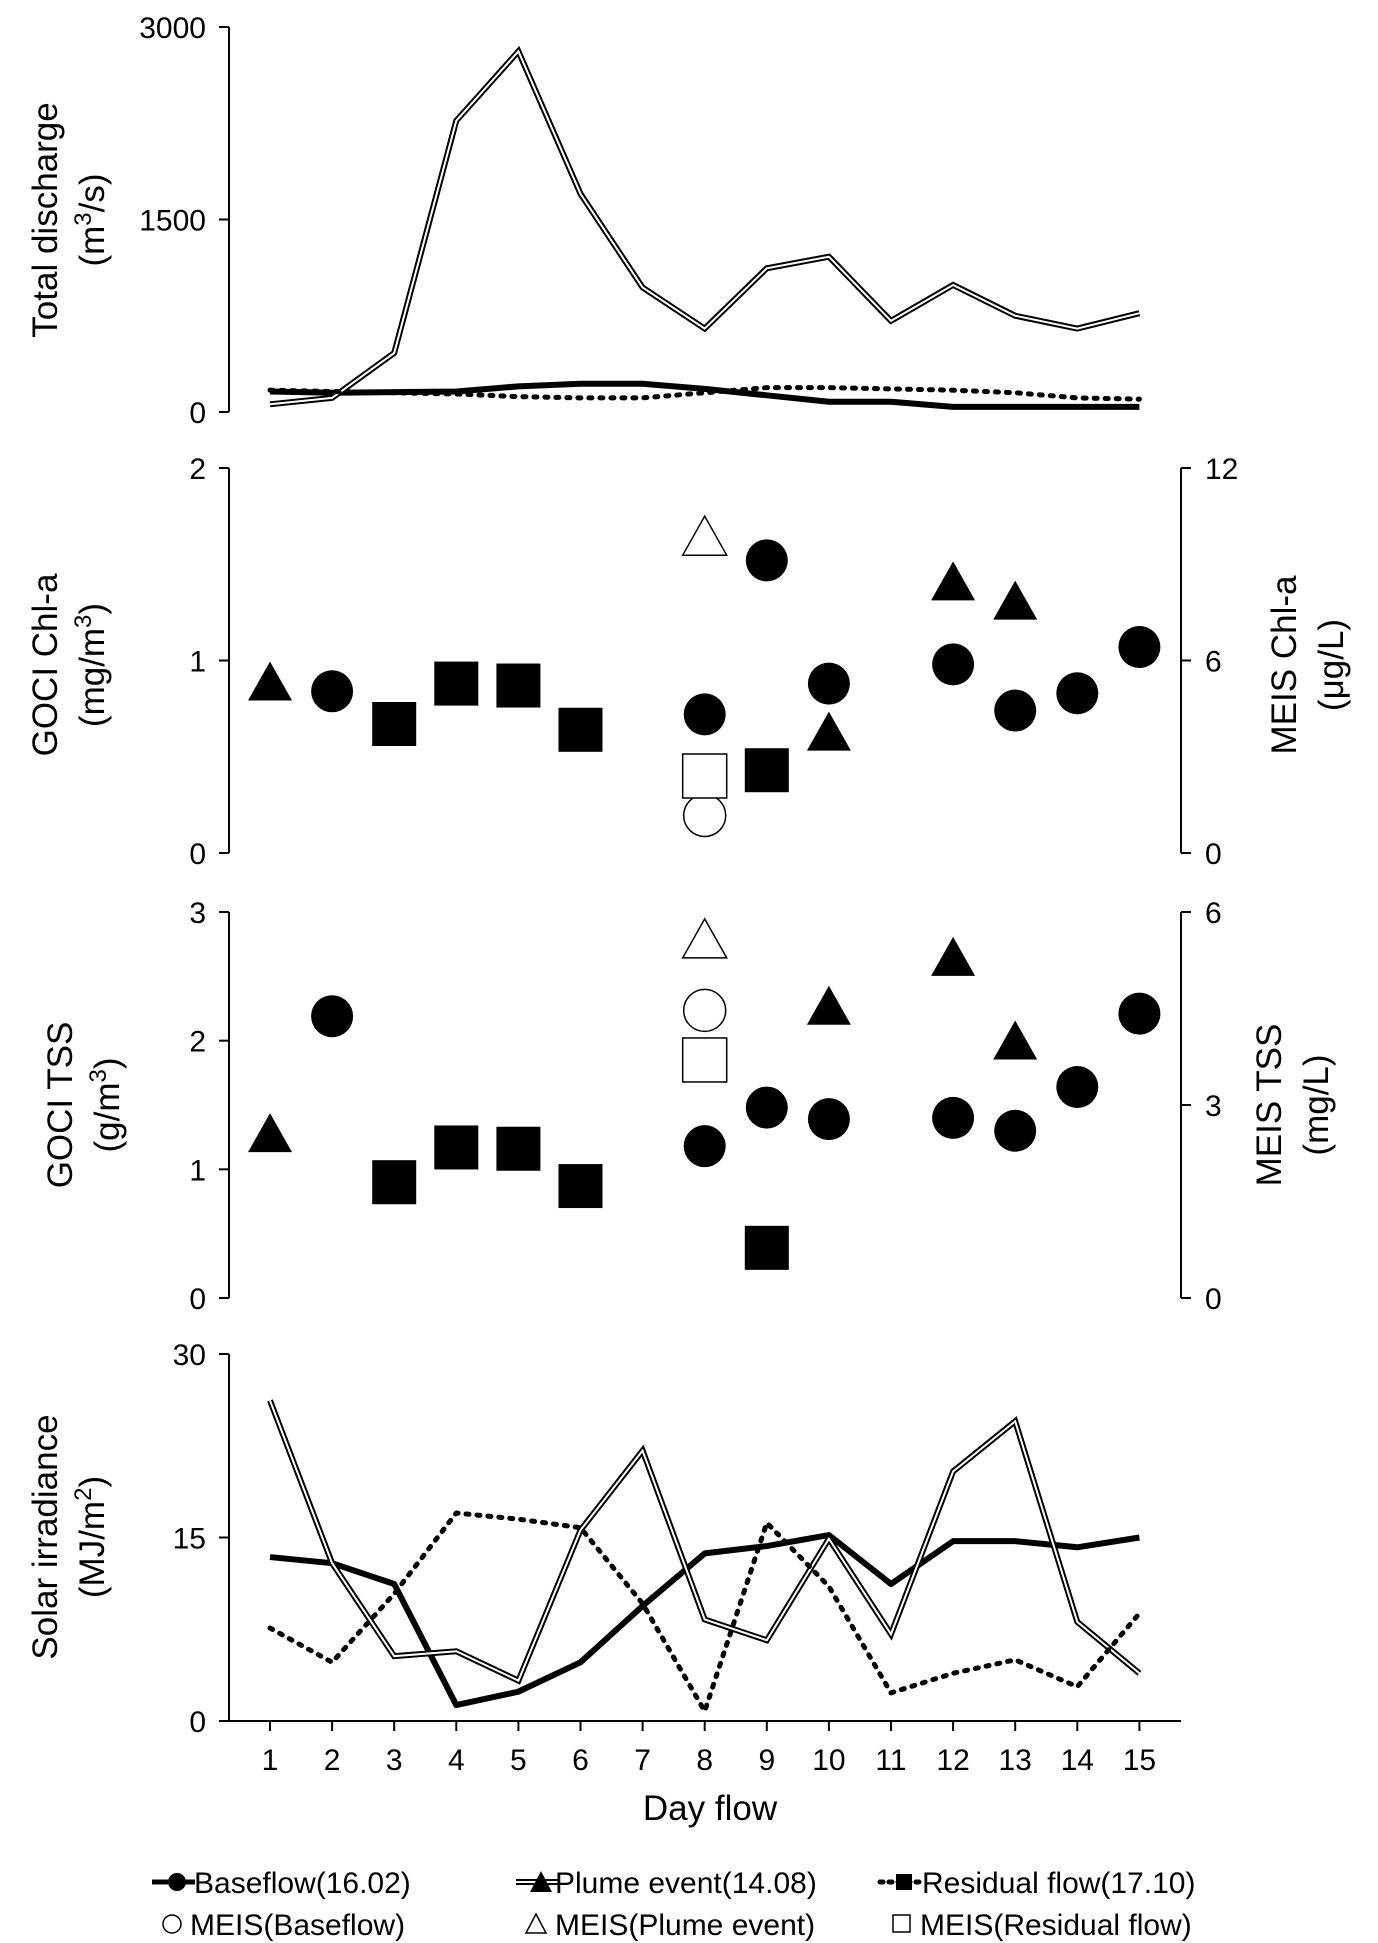 This screenshot has width=1378, height=1943. Describe the element at coordinates (1015, 1760) in the screenshot. I see `x-tick-label: 13` at that location.